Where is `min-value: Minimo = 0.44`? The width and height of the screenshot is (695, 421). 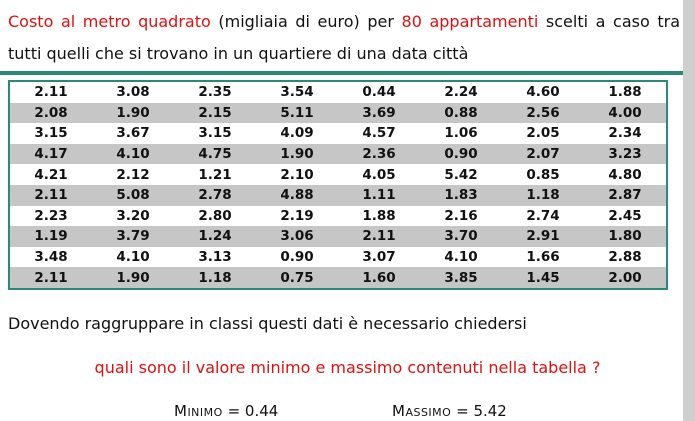
min-value: Minimo = 0.44 is located at coordinates (226, 411).